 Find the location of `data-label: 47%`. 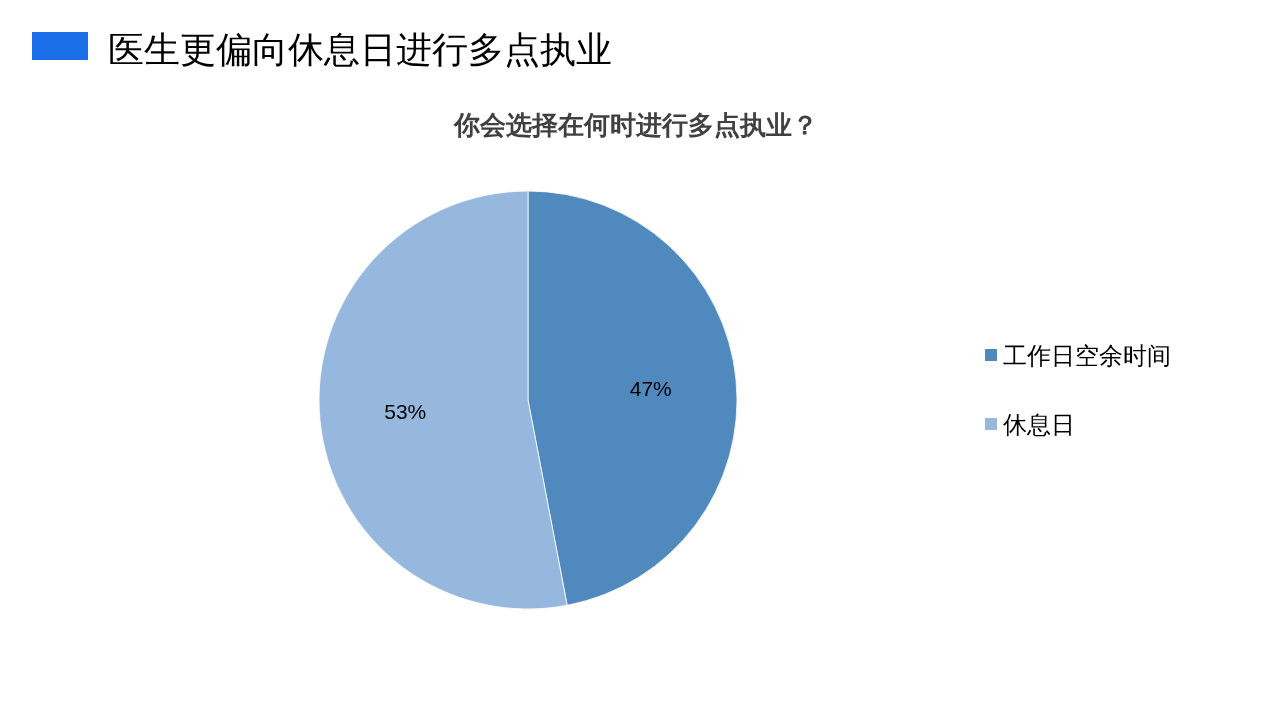

data-label: 47% is located at coordinates (650, 388).